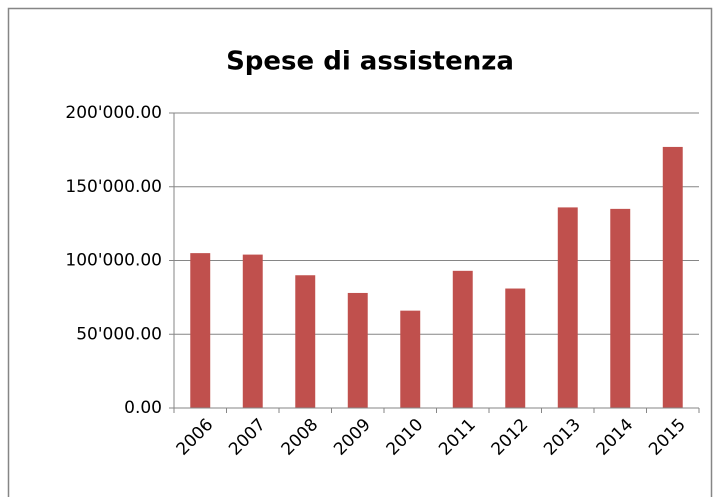 This screenshot has height=497, width=720. What do you see at coordinates (143, 408) in the screenshot?
I see `y-tick-label: 0.00` at bounding box center [143, 408].